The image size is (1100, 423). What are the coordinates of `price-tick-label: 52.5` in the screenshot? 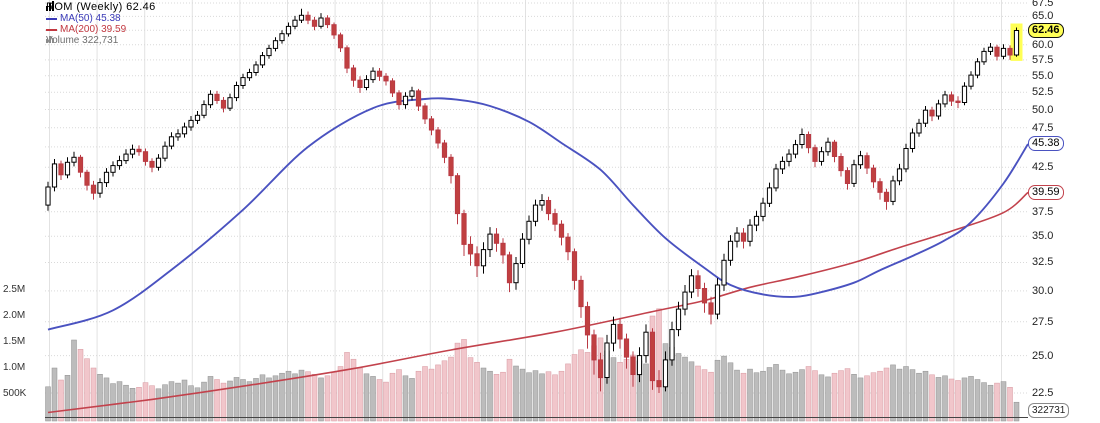 It's located at (1043, 92).